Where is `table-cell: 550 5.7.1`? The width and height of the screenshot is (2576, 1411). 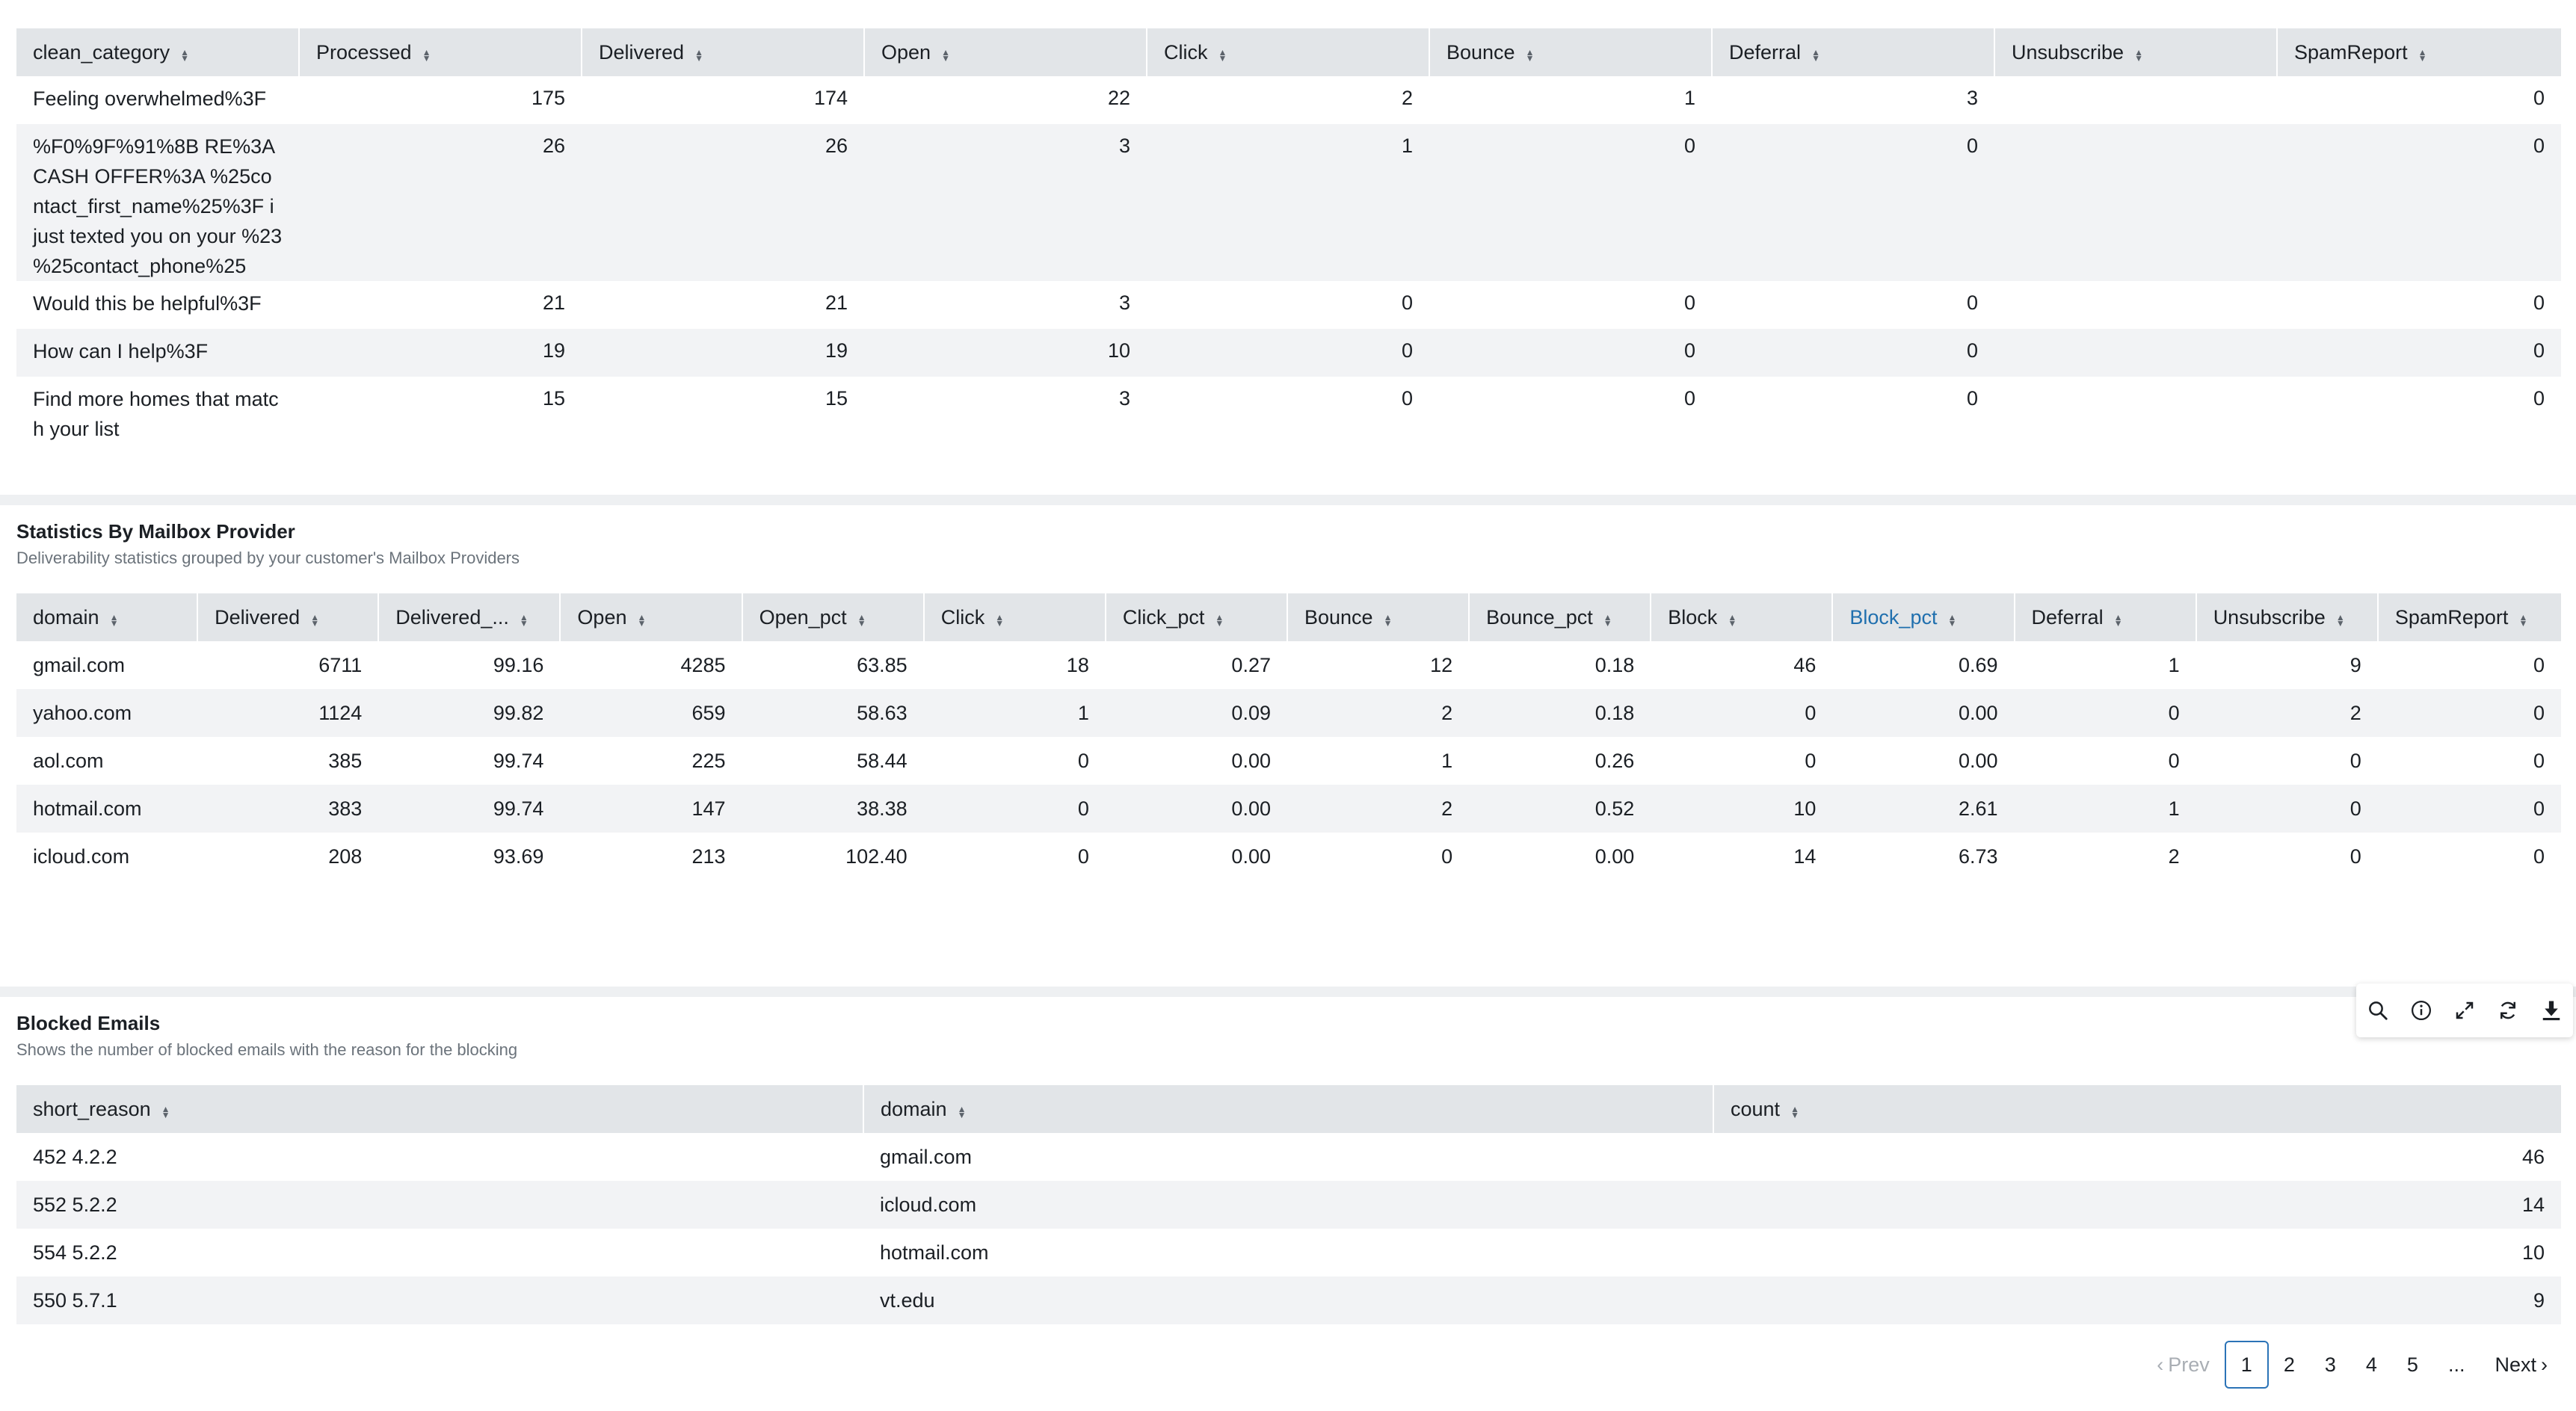 table-cell: 550 5.7.1 is located at coordinates (439, 1300).